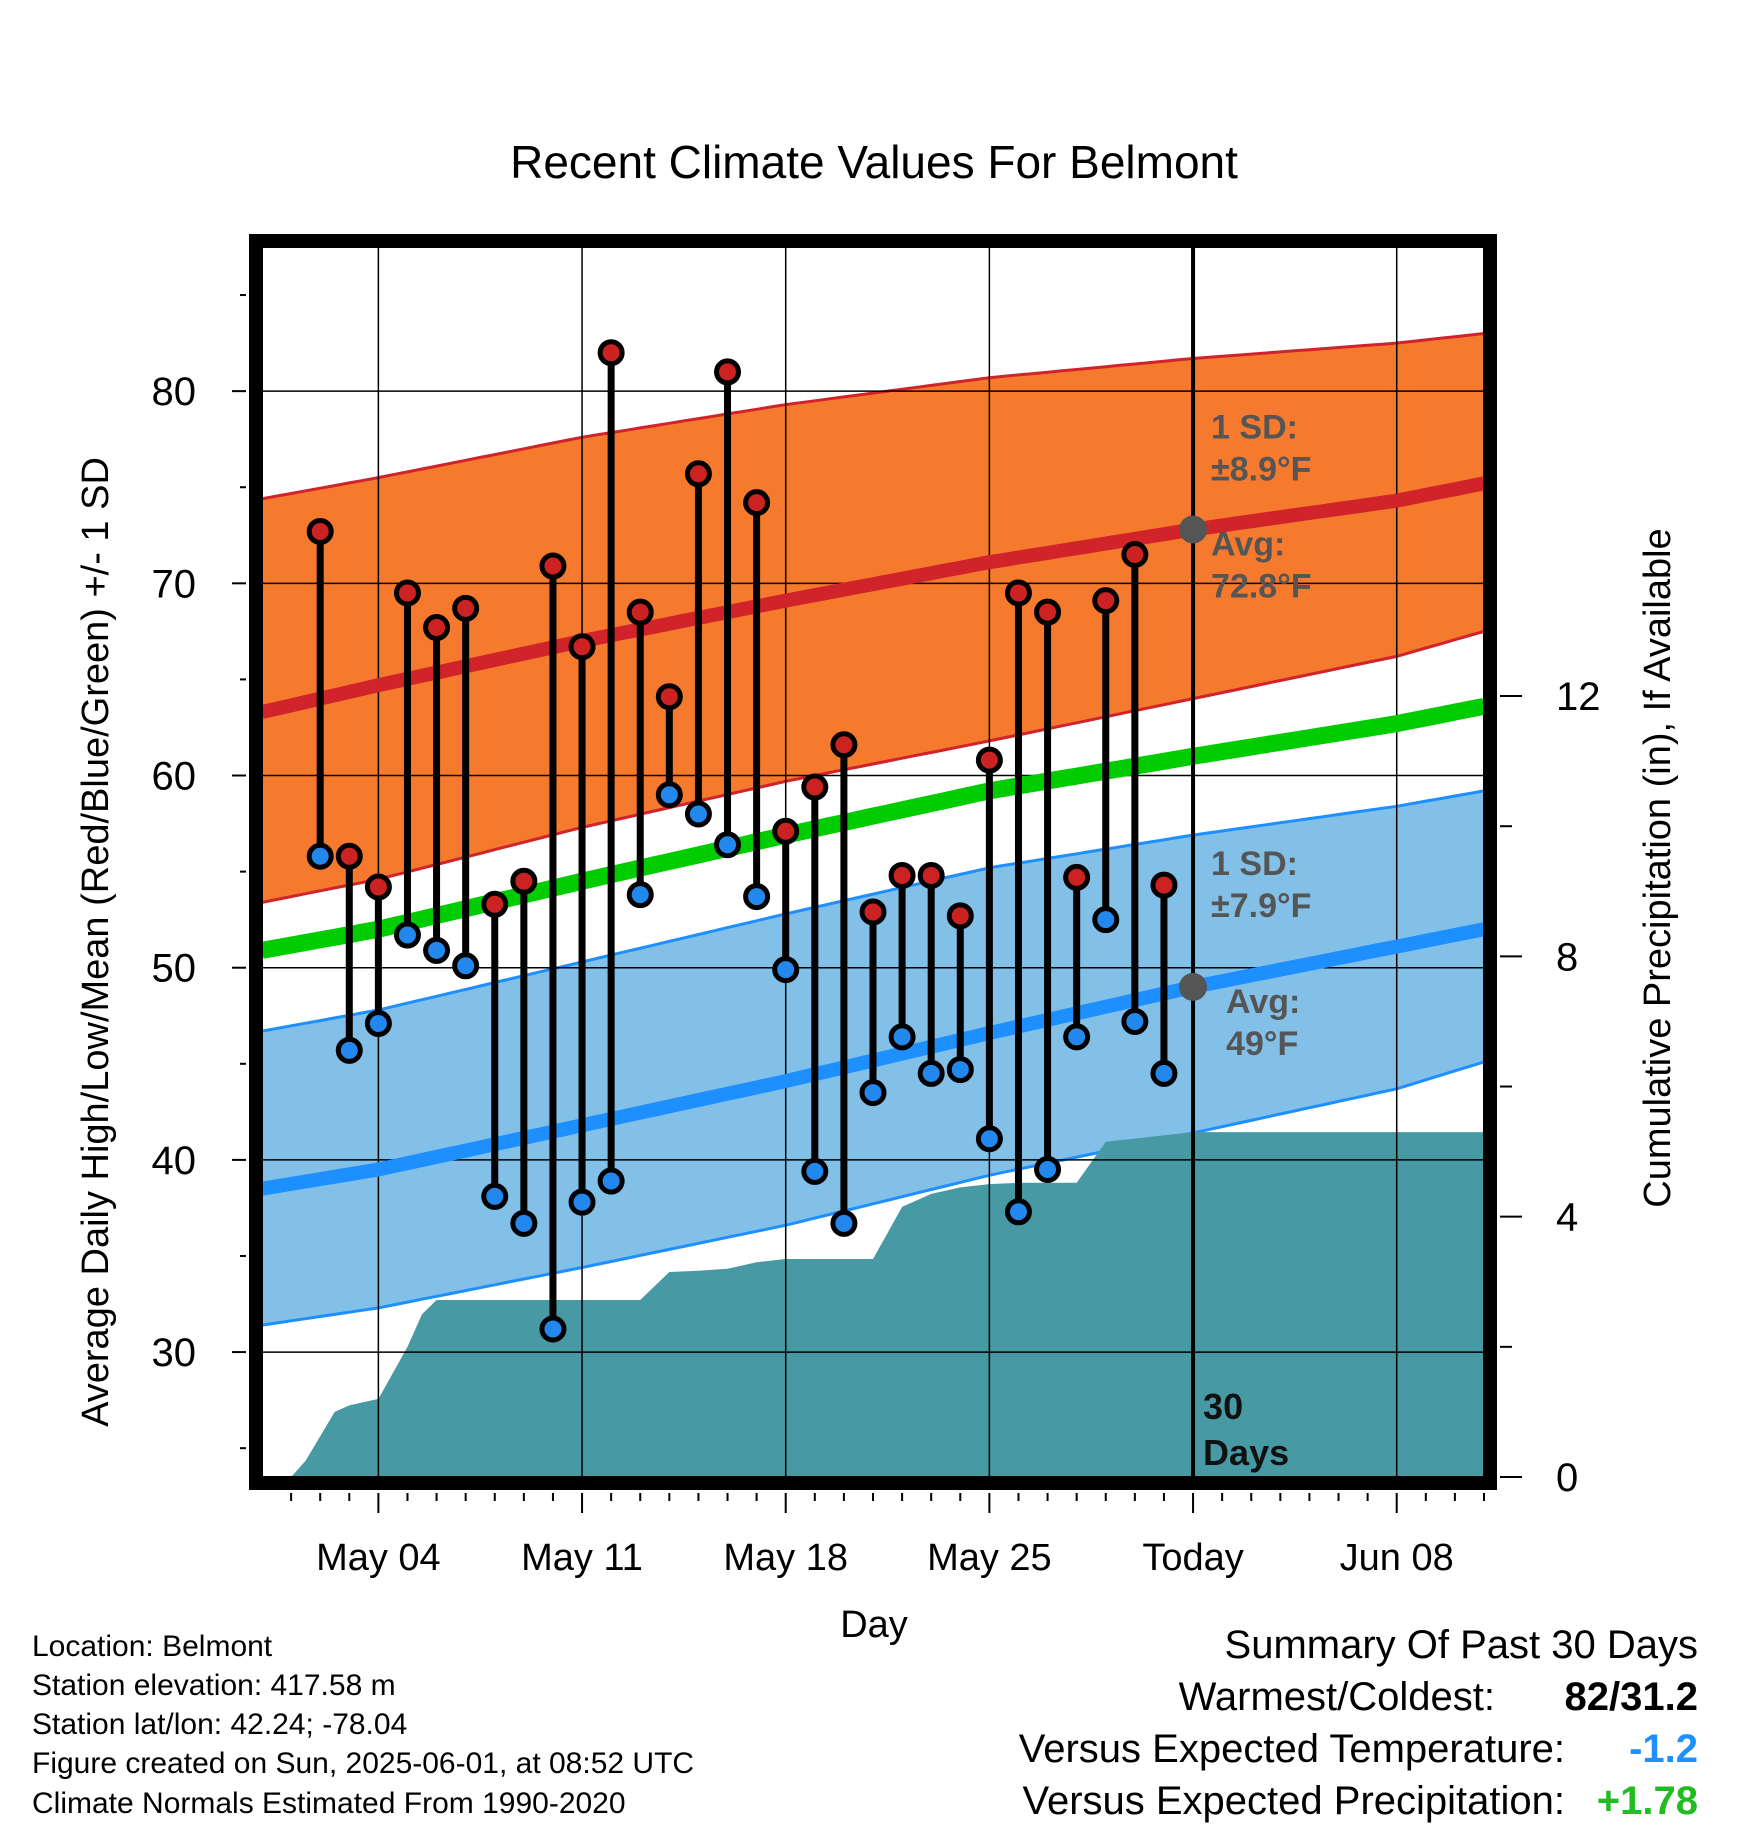  What do you see at coordinates (1567, 1218) in the screenshot?
I see `y2-tick-label: 4` at bounding box center [1567, 1218].